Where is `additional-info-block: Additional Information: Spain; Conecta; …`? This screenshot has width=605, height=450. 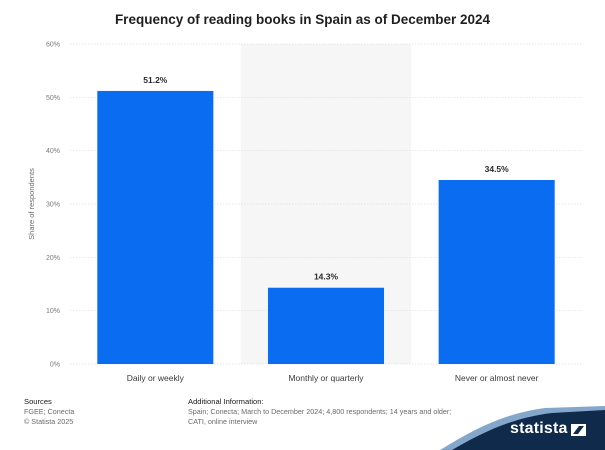 additional-info-block: Additional Information: Spain; Conecta; … is located at coordinates (323, 412).